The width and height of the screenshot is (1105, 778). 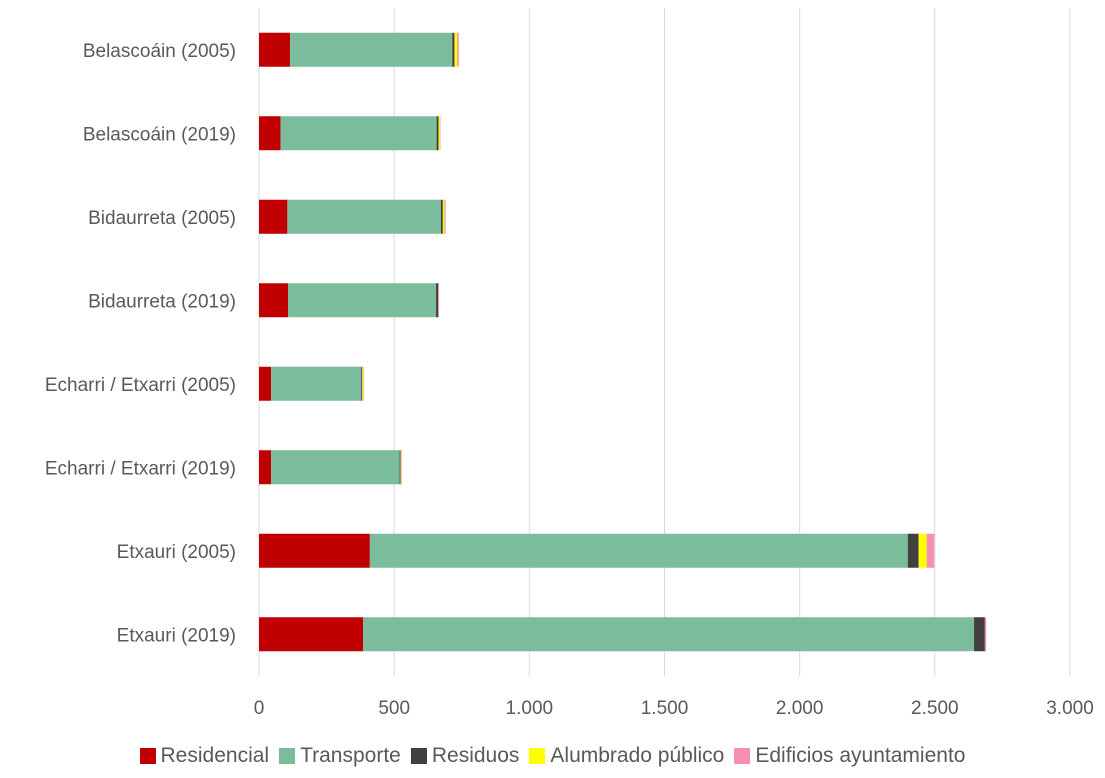 I want to click on x-tick-labels: 0 500 1.000 1.500 2.000 2.500 3.000, so click(x=674, y=708).